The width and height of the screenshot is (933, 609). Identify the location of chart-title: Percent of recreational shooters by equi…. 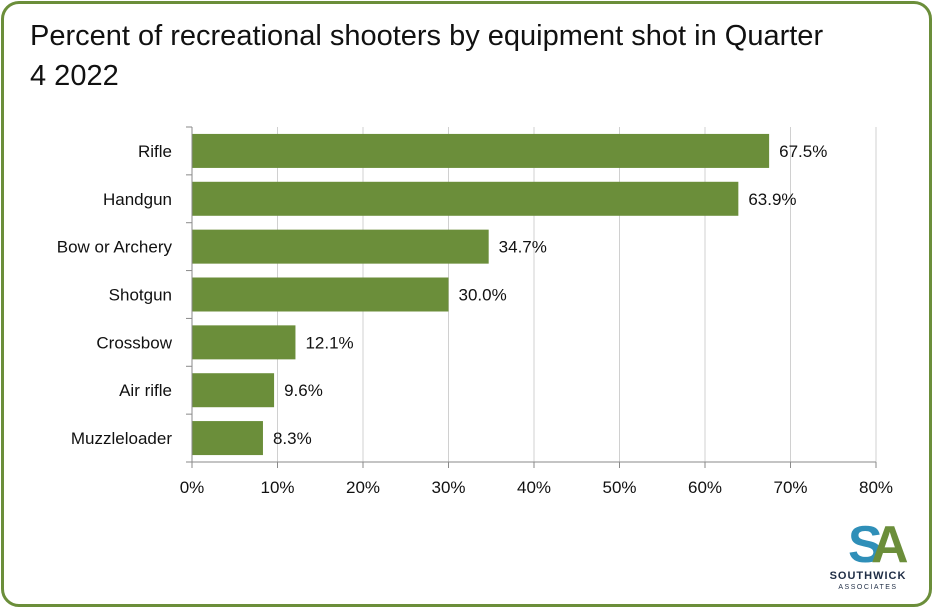
(427, 56).